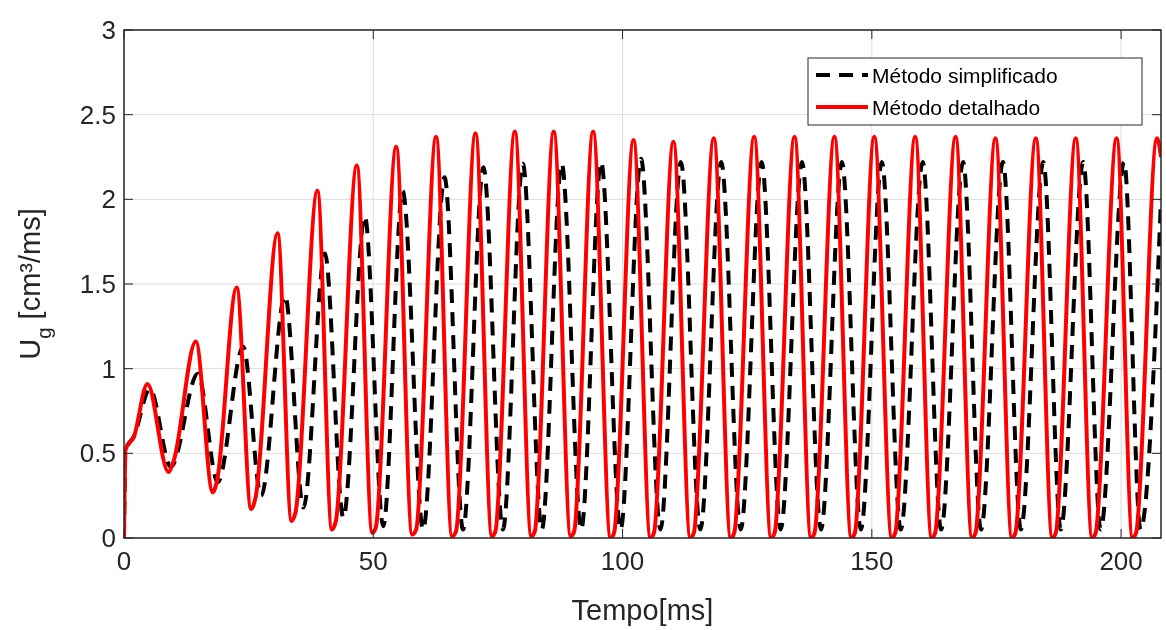  I want to click on x-axis-title: Tempo[ms], so click(642, 610).